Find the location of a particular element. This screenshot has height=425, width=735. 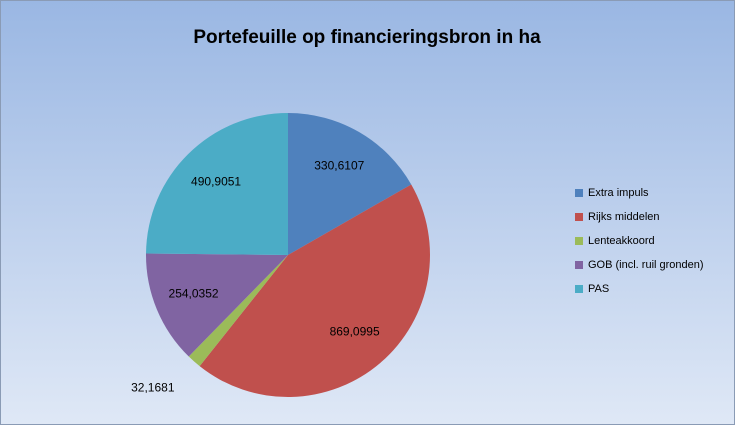

data-label: 330,6107 is located at coordinates (339, 166).